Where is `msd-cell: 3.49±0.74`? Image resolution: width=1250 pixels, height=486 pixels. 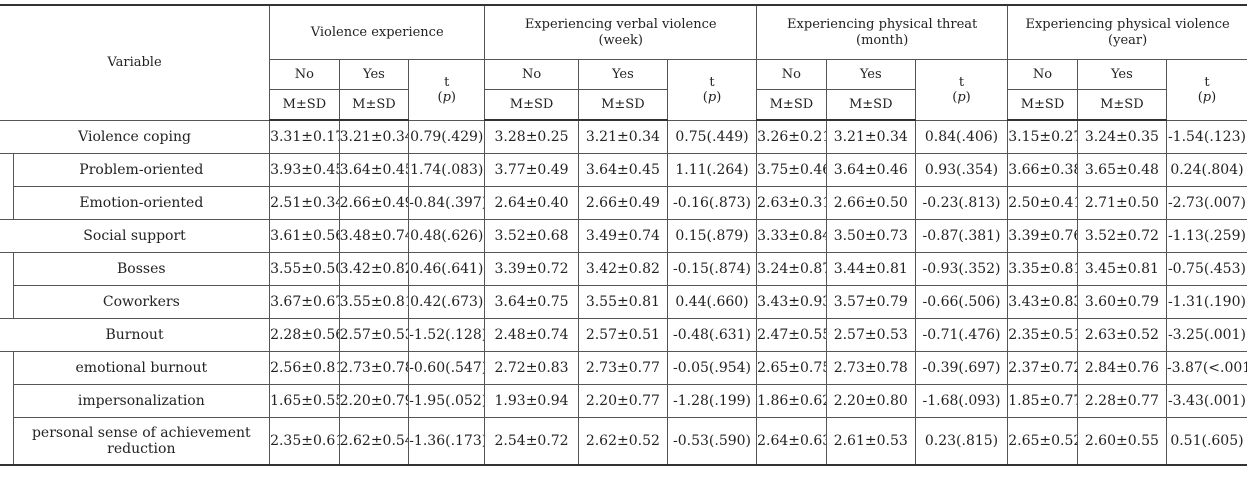
msd-cell: 3.49±0.74 is located at coordinates (622, 235).